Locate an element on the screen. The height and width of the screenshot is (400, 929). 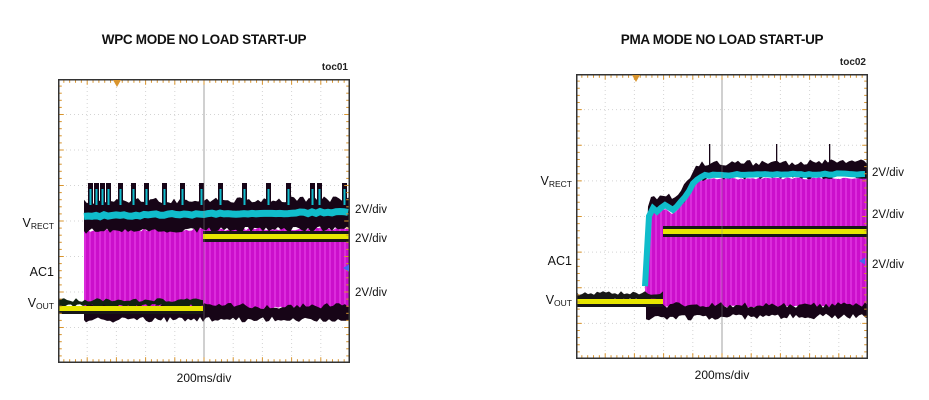
pma-vout-scale-label: 2V/div is located at coordinates (888, 215).